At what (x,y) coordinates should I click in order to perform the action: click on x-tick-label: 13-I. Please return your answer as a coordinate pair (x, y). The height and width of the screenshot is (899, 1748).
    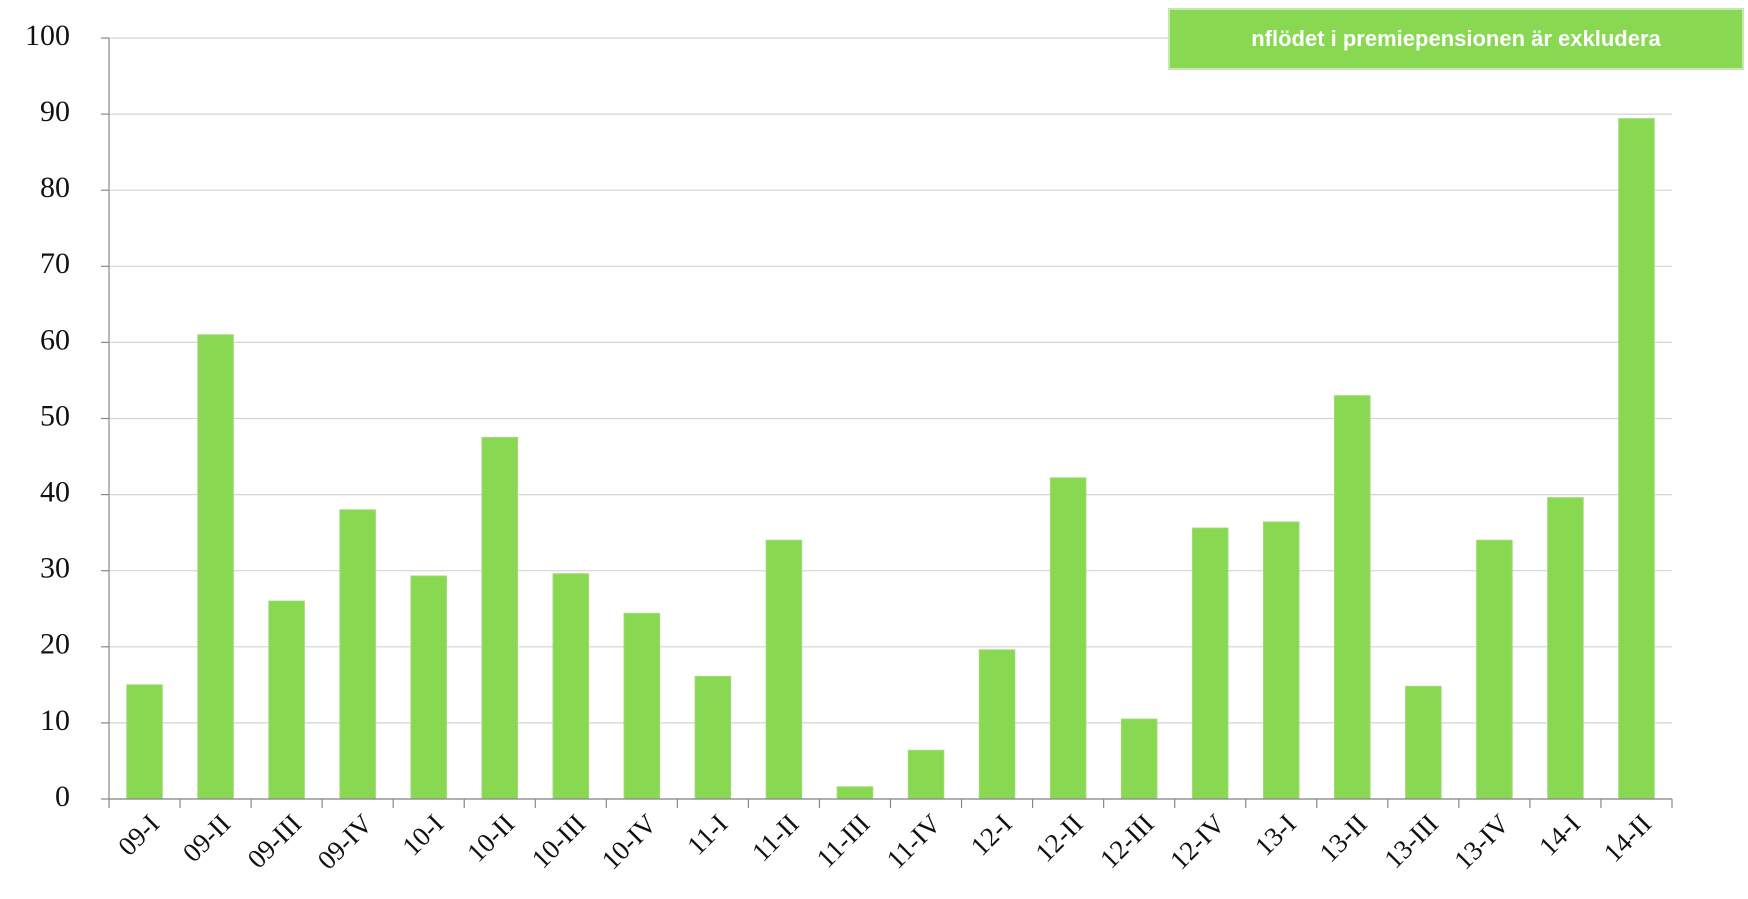
    Looking at the image, I should click on (1275, 834).